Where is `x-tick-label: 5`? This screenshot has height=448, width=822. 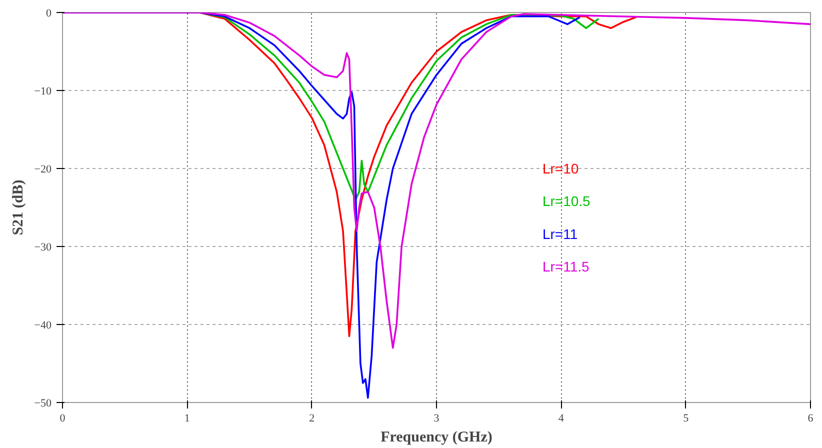 x-tick-label: 5 is located at coordinates (686, 418).